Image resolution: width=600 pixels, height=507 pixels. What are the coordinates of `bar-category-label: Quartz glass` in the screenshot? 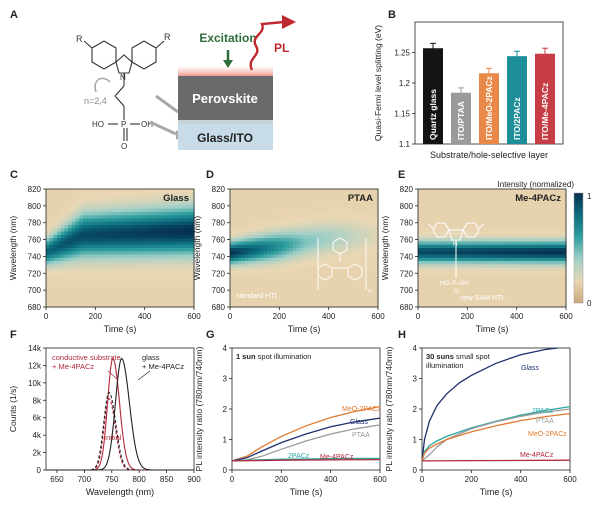 It's located at (433, 114).